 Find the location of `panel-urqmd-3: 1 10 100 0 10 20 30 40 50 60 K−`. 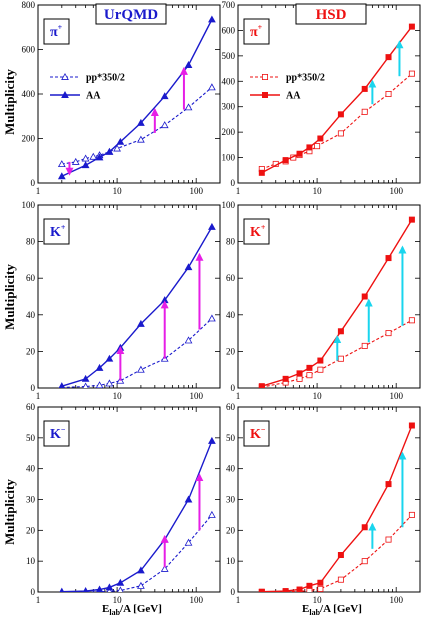

panel-urqmd-3: 1 10 100 0 10 20 30 40 50 60 K− is located at coordinates (123, 503).